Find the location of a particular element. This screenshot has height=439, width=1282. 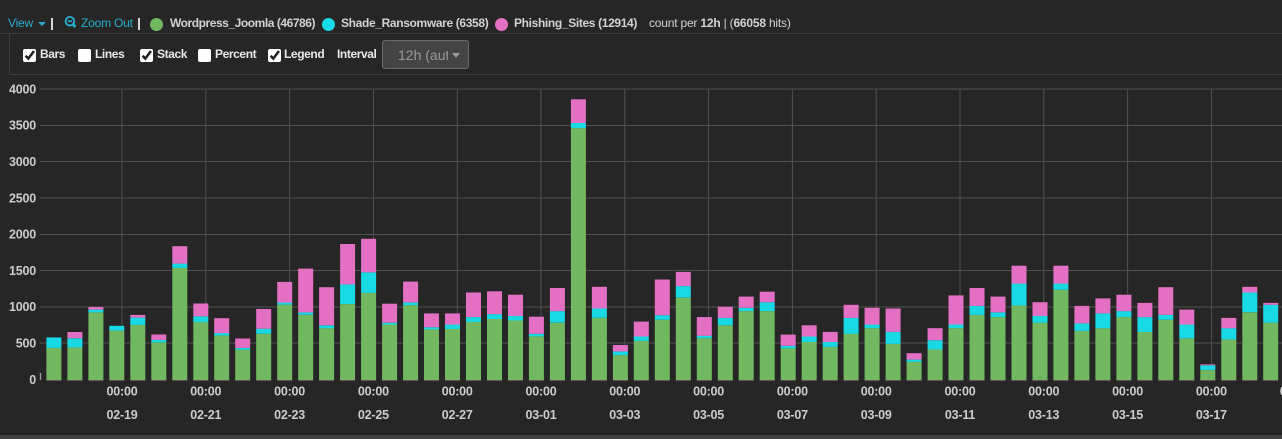

svg-text: 0 is located at coordinates (32, 380).